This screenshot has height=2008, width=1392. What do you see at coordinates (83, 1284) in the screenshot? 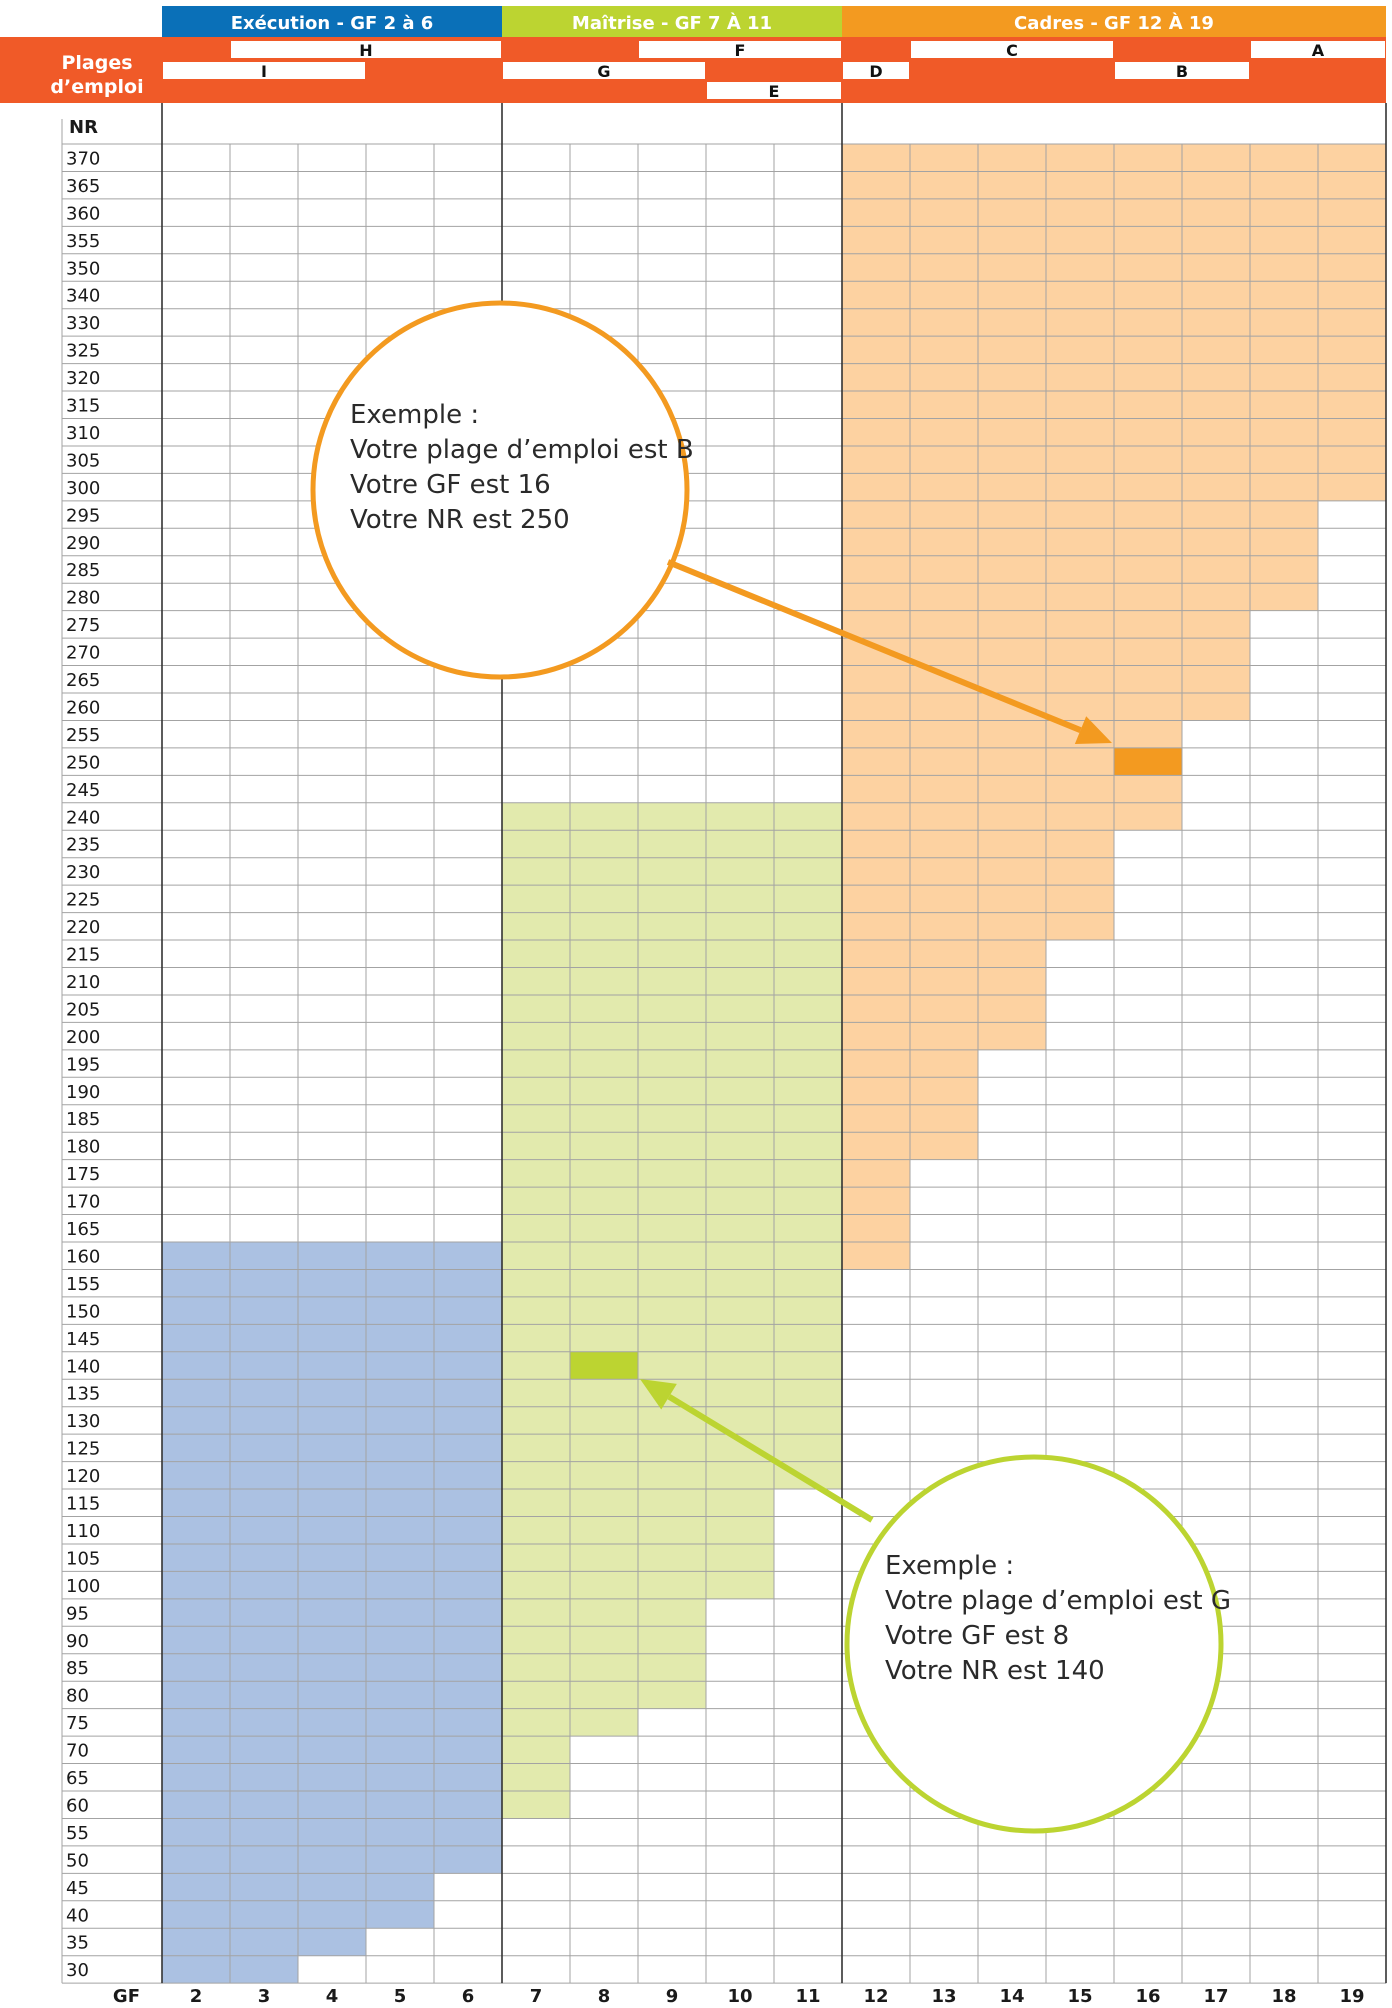
I see `nr-tick-label: 155` at bounding box center [83, 1284].